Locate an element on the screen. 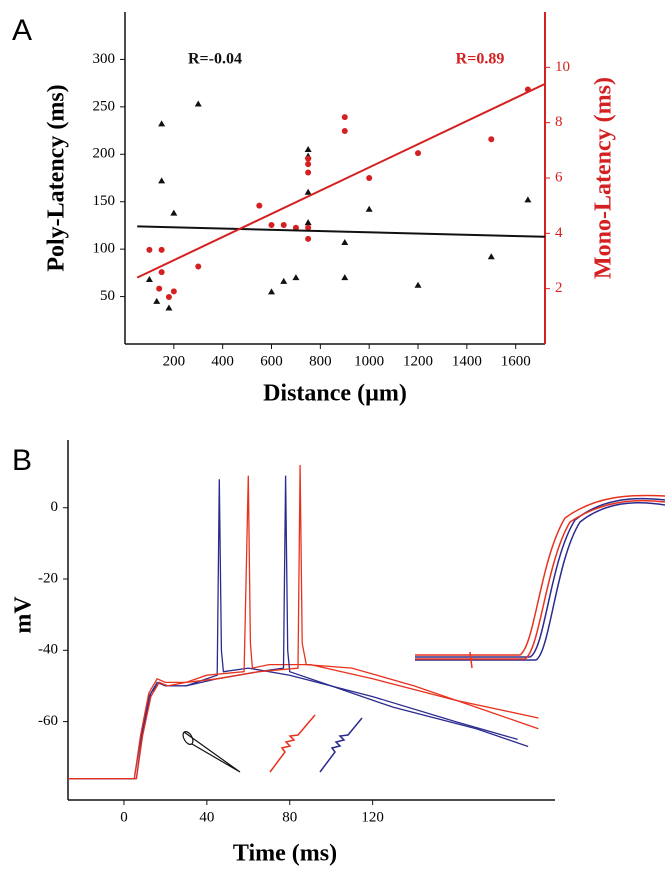  x-tick-label: 1600 is located at coordinates (516, 361).